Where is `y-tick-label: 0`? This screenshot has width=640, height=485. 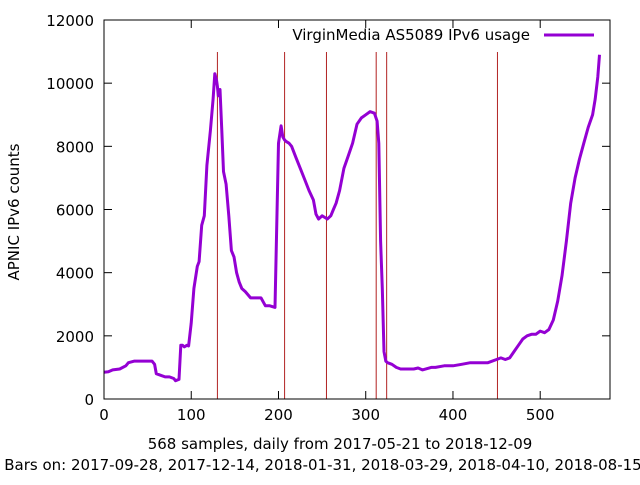 y-tick-label: 0 is located at coordinates (89, 400).